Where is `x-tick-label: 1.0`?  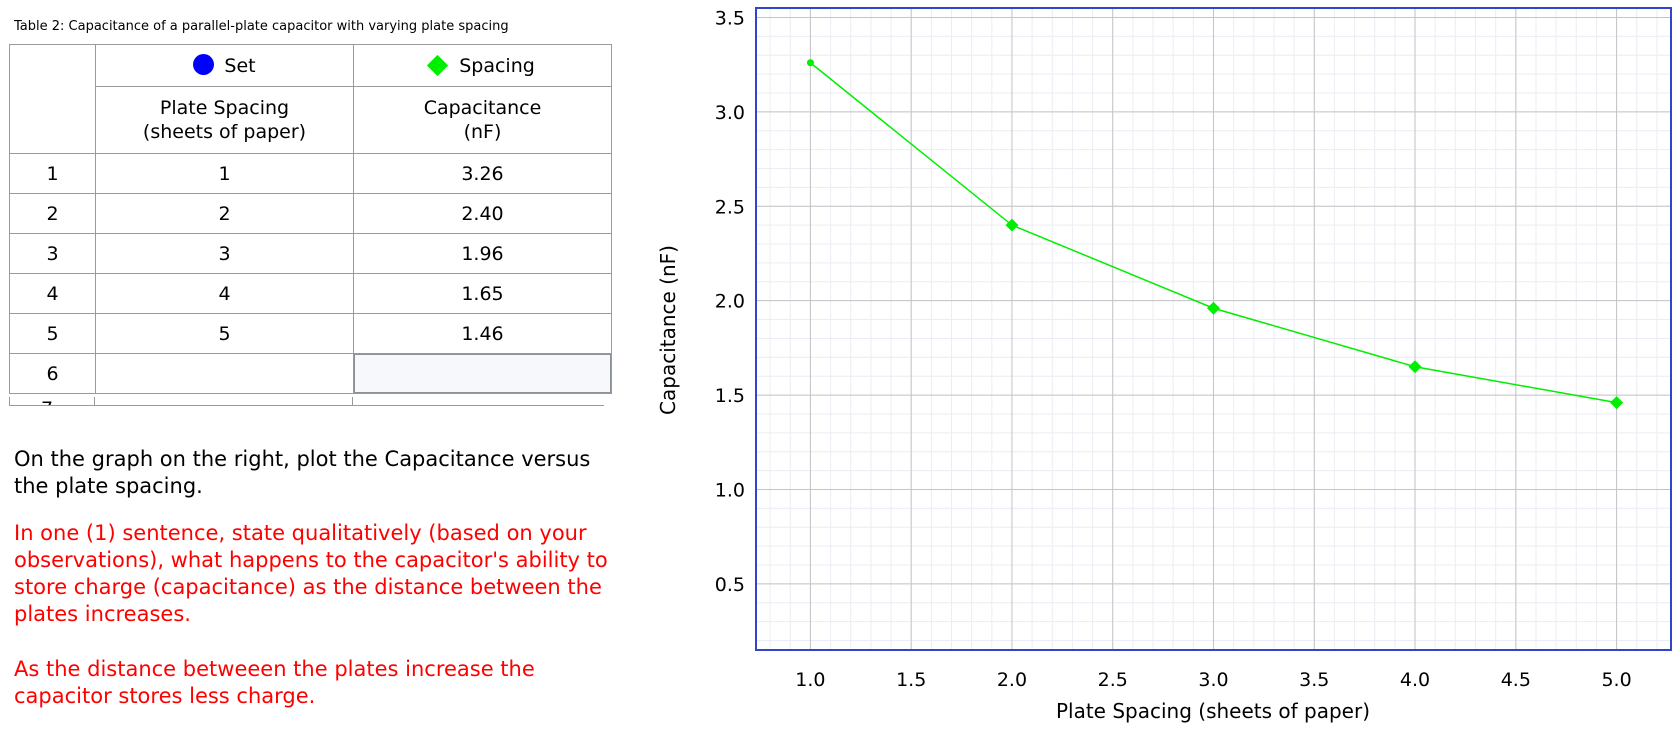 x-tick-label: 1.0 is located at coordinates (810, 680).